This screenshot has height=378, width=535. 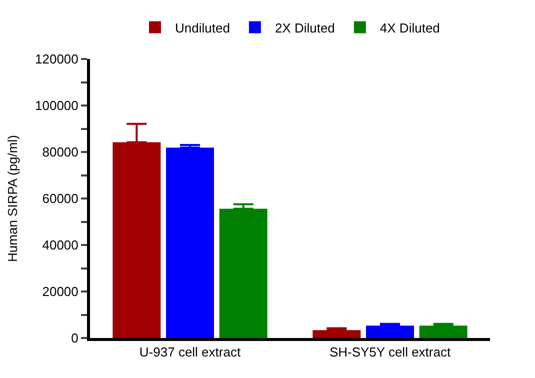 What do you see at coordinates (390, 352) in the screenshot?
I see `x-tick-label: SH-SY5Y cell extract` at bounding box center [390, 352].